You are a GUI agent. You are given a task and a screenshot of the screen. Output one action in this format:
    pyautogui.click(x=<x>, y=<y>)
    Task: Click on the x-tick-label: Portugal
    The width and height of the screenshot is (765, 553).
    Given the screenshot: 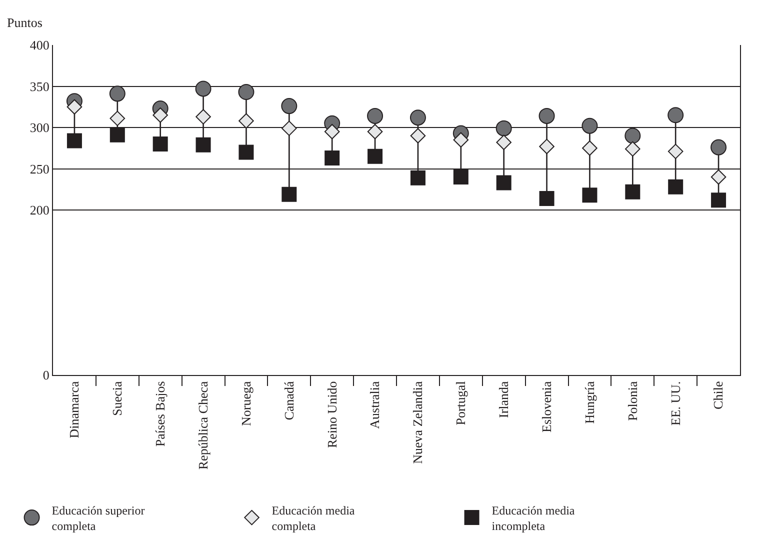 What is the action you would take?
    pyautogui.click(x=460, y=403)
    